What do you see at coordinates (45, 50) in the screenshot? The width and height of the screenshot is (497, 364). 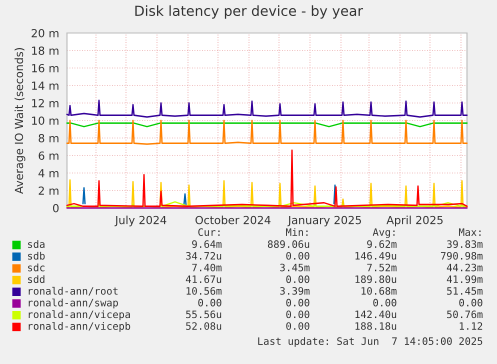 I see `y-tick-label: 18 m` at bounding box center [45, 50].